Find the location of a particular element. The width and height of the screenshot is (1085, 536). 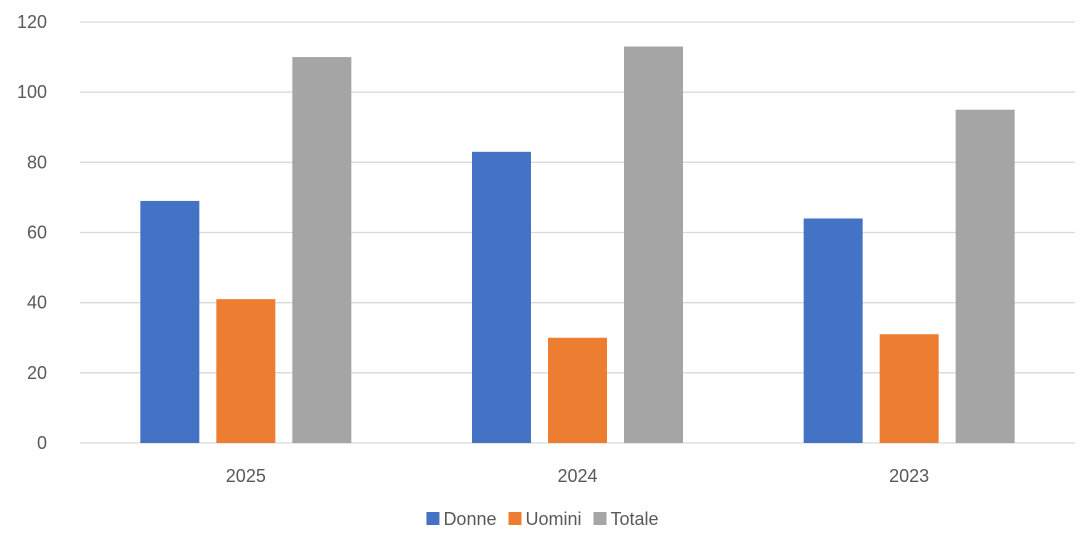

legend-item-uomini: Uomini is located at coordinates (545, 519).